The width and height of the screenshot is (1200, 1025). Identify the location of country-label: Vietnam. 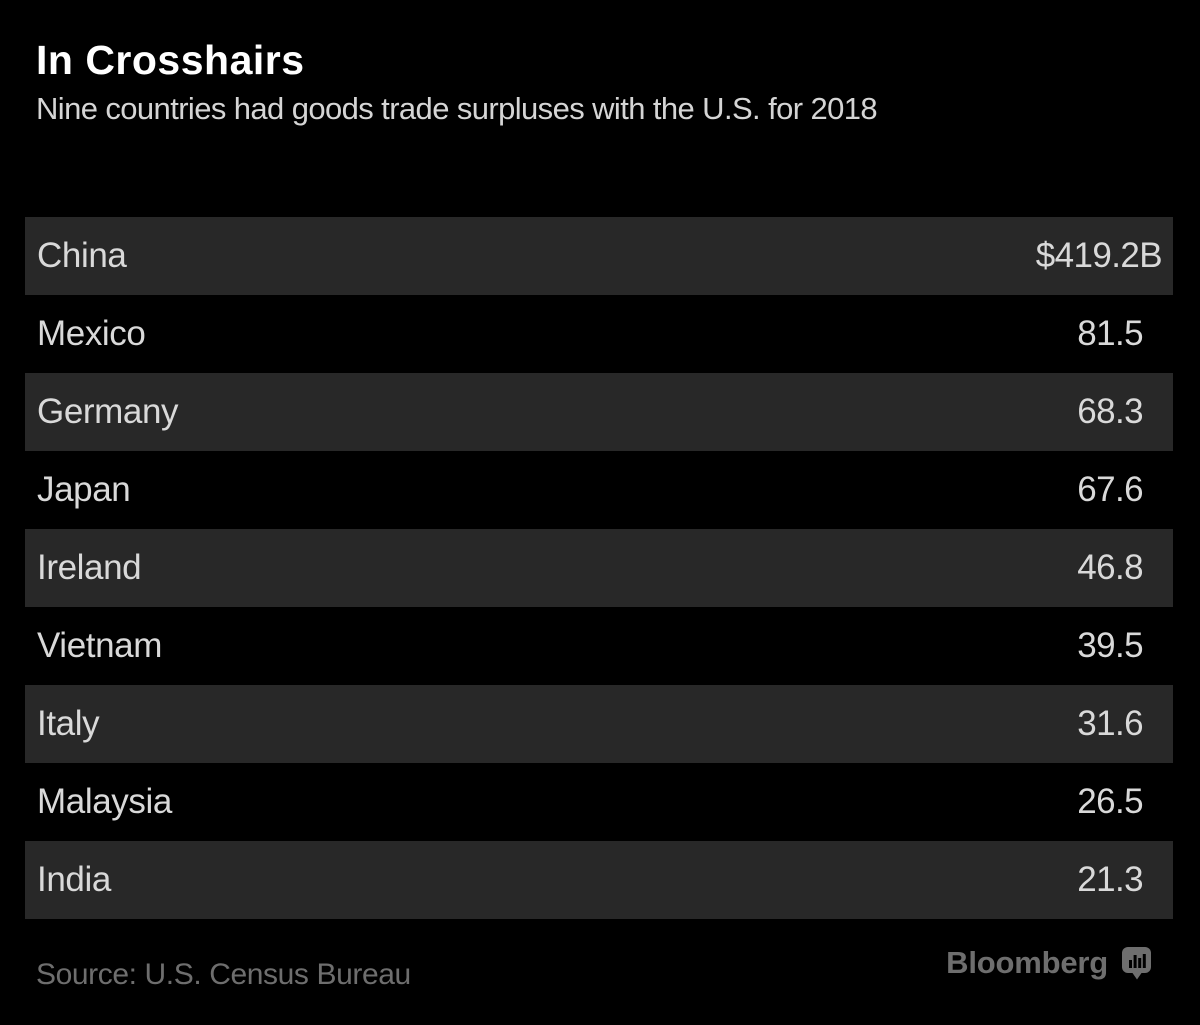
(99, 645).